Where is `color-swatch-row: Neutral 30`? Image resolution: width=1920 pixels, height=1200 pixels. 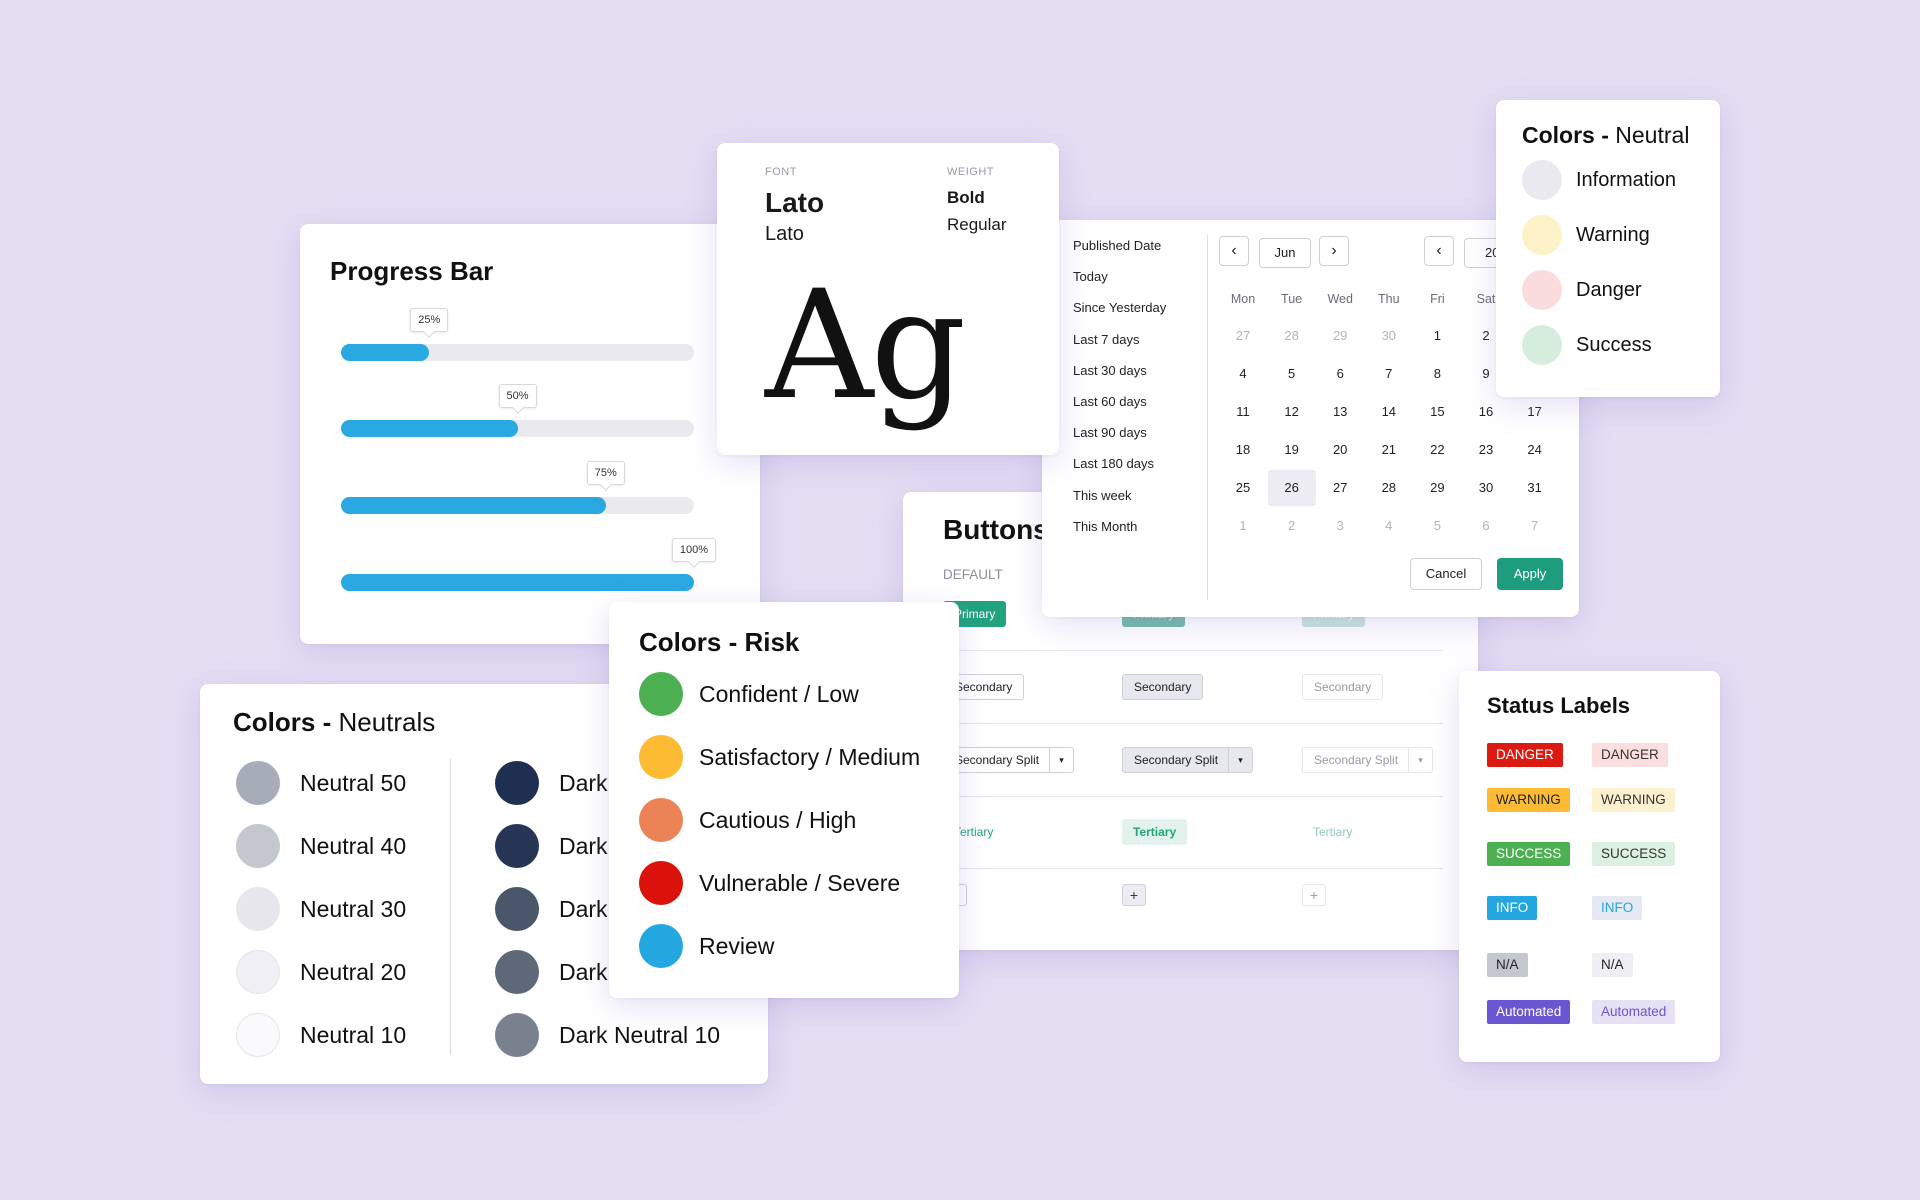
color-swatch-row: Neutral 30 is located at coordinates (321, 909).